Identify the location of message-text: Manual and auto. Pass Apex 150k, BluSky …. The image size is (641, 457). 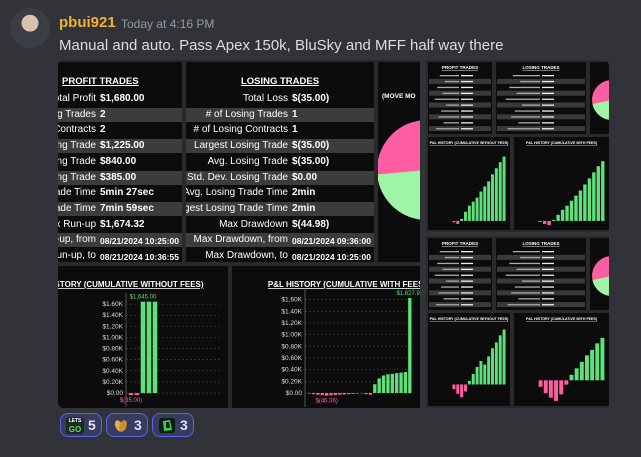
(281, 45).